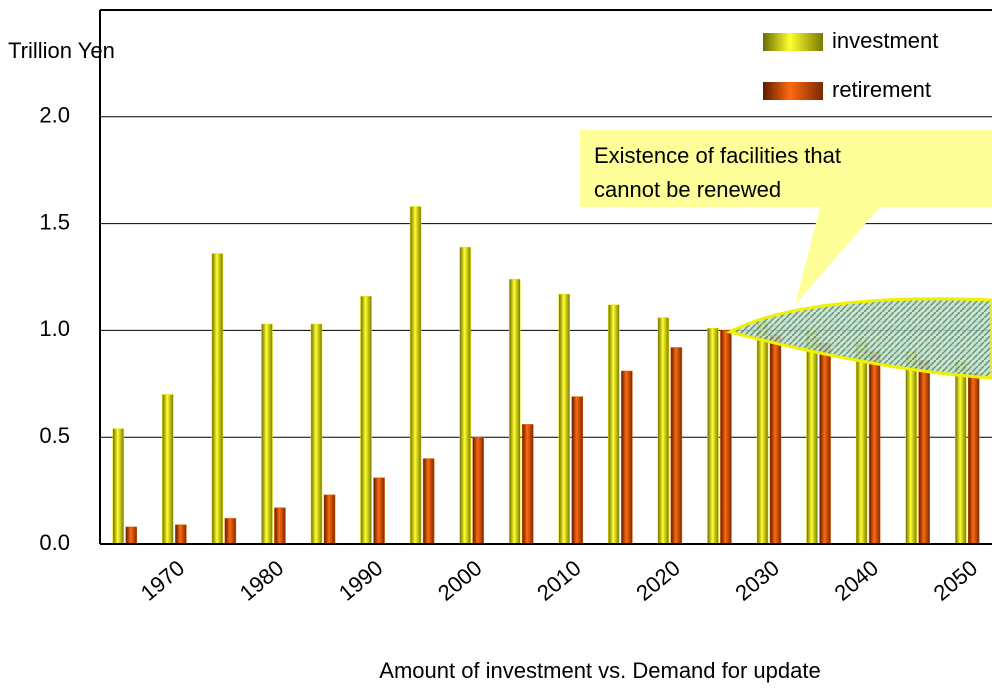 Image resolution: width=992 pixels, height=692 pixels. Describe the element at coordinates (54, 221) in the screenshot. I see `y-tick-label: 1.5` at that location.